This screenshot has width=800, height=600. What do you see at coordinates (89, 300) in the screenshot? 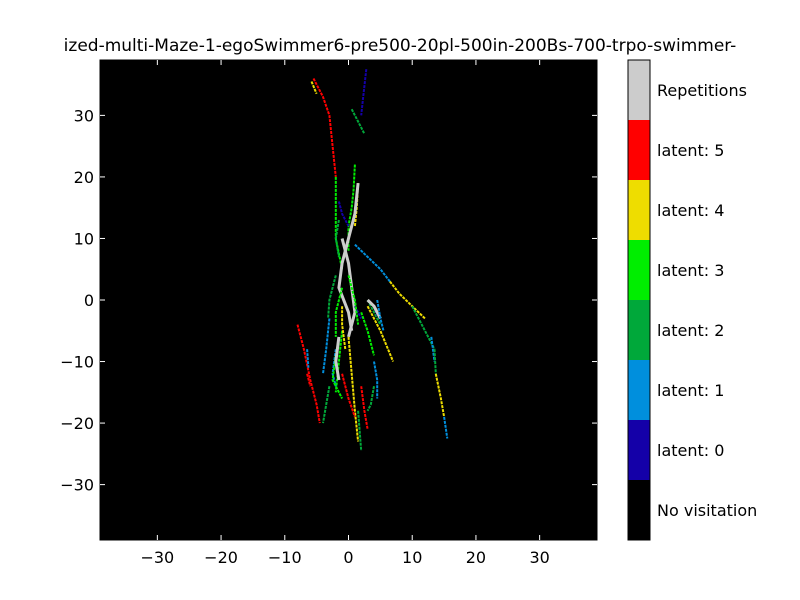
I see `y-tick-label: 0` at bounding box center [89, 300].